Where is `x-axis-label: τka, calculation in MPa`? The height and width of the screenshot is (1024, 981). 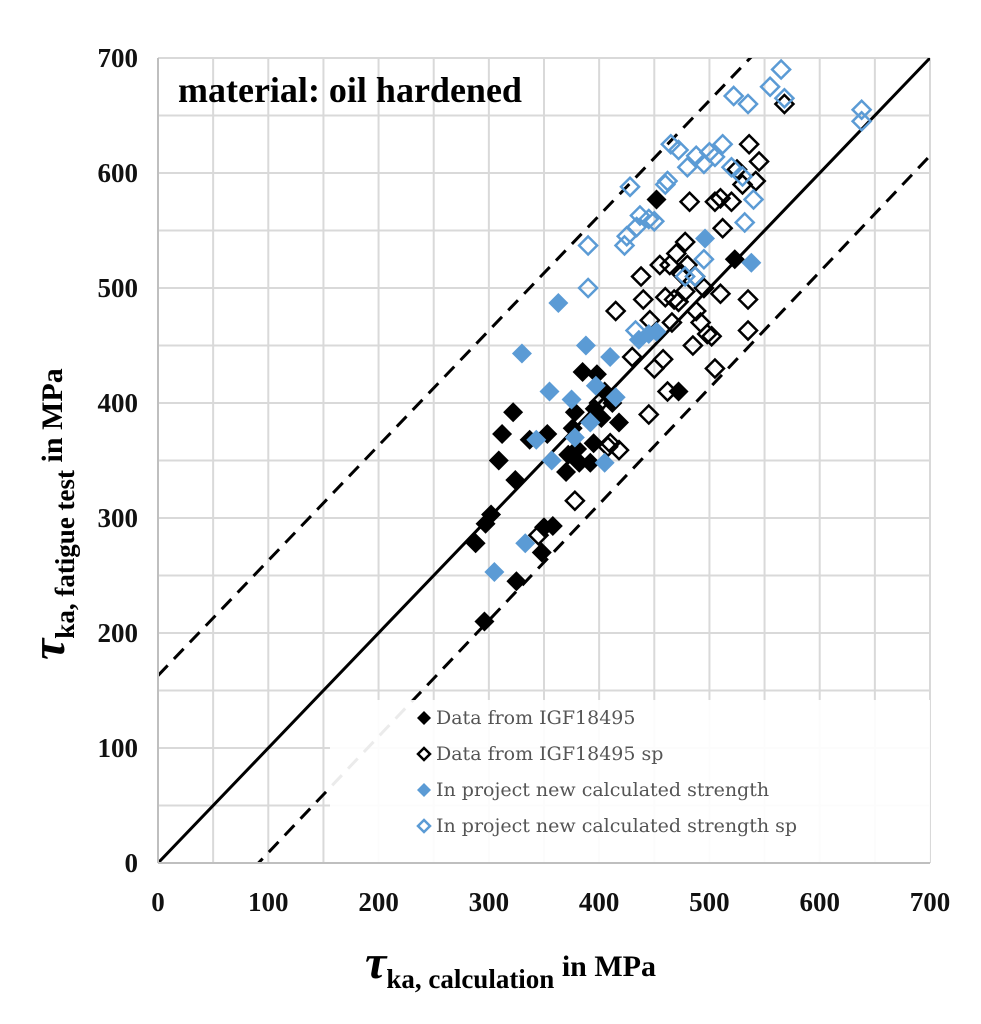 x-axis-label: τka, calculation in MPa is located at coordinates (510, 965).